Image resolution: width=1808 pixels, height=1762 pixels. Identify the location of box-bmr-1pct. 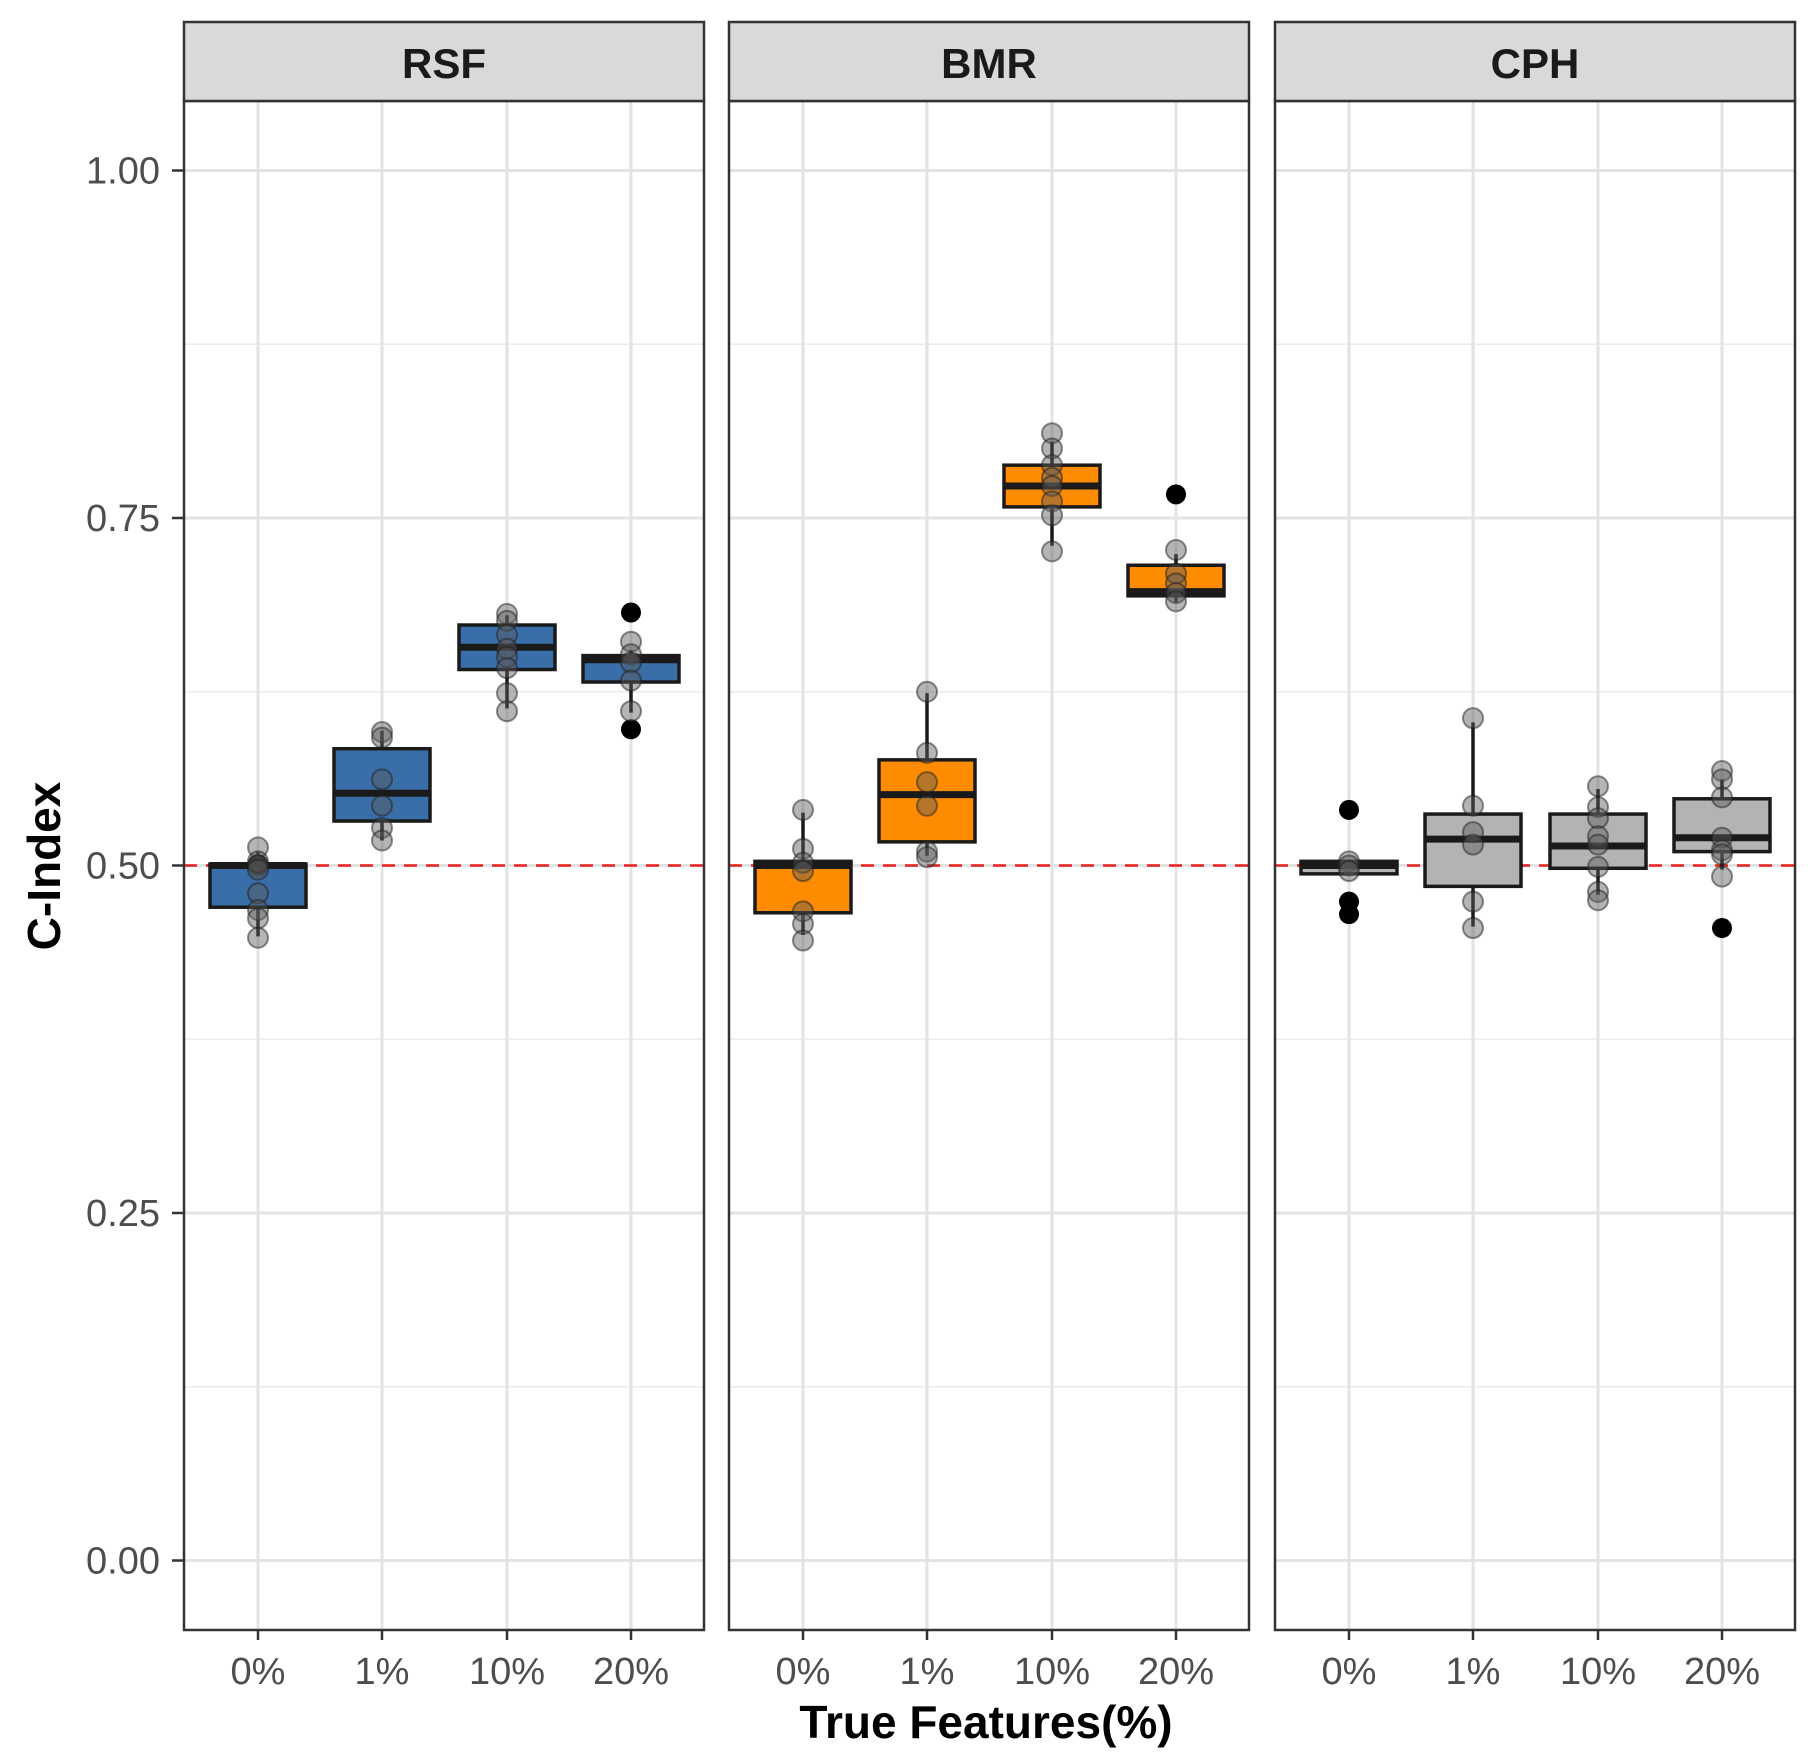
(927, 774).